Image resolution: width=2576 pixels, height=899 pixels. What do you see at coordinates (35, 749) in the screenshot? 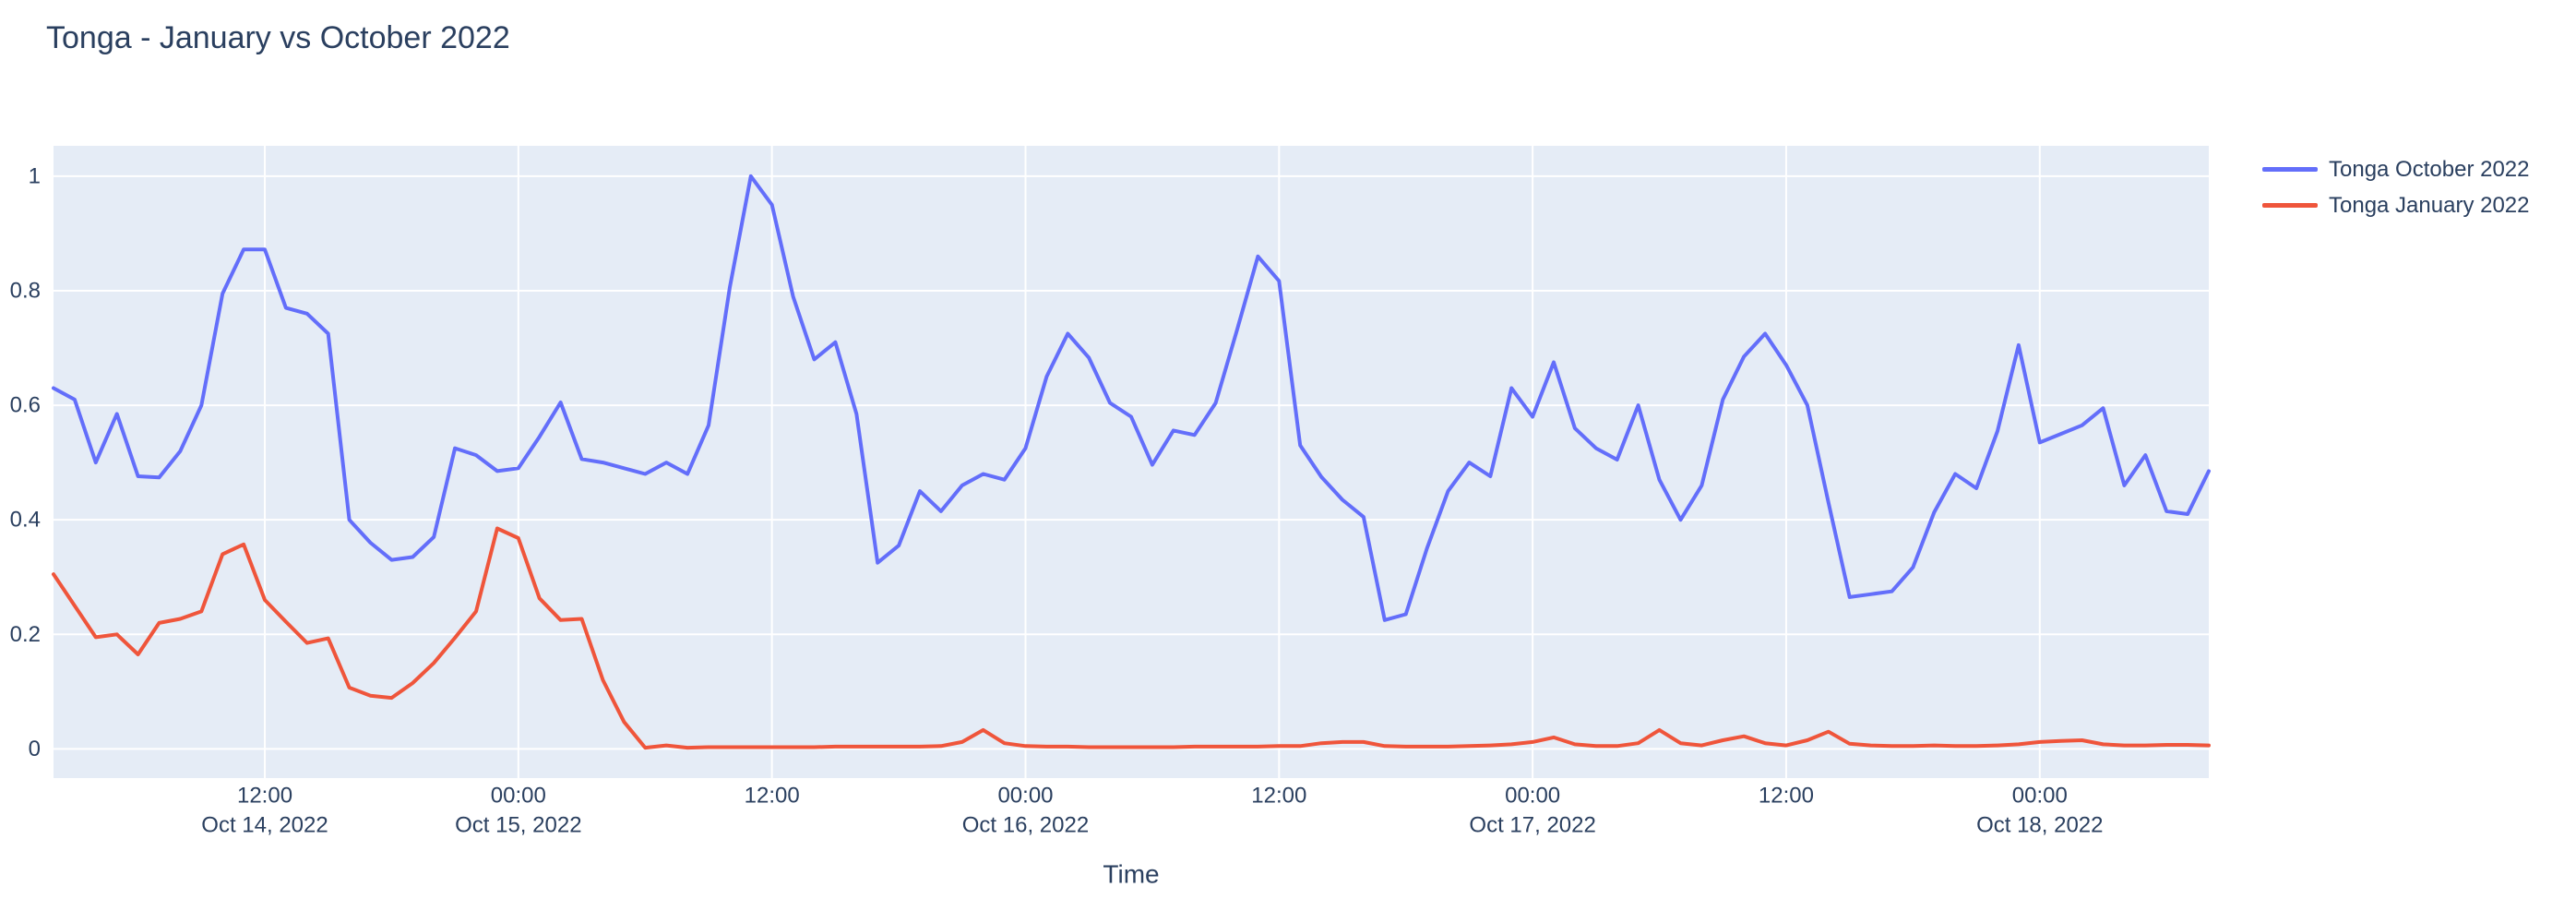
I see `y-tick-label: 0` at bounding box center [35, 749].